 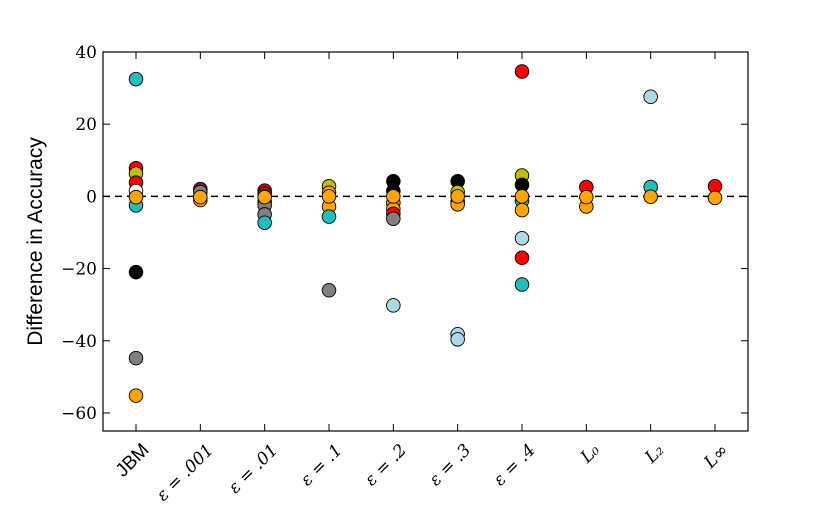 I want to click on x-category-label: ε = .01, so click(x=253, y=468).